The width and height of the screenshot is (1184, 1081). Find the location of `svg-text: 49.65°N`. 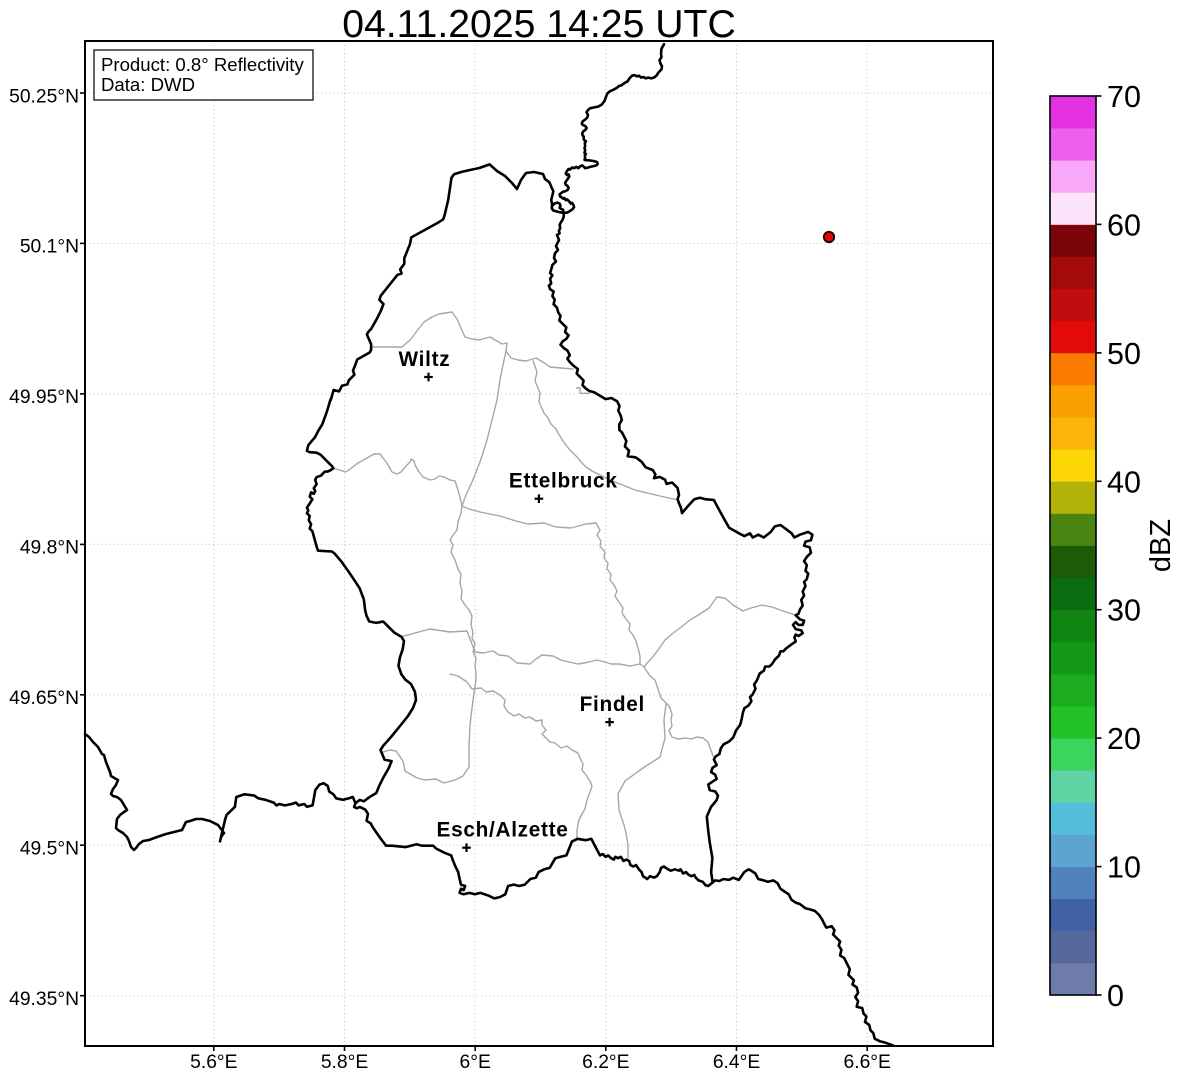

svg-text: 49.65°N is located at coordinates (44, 698).